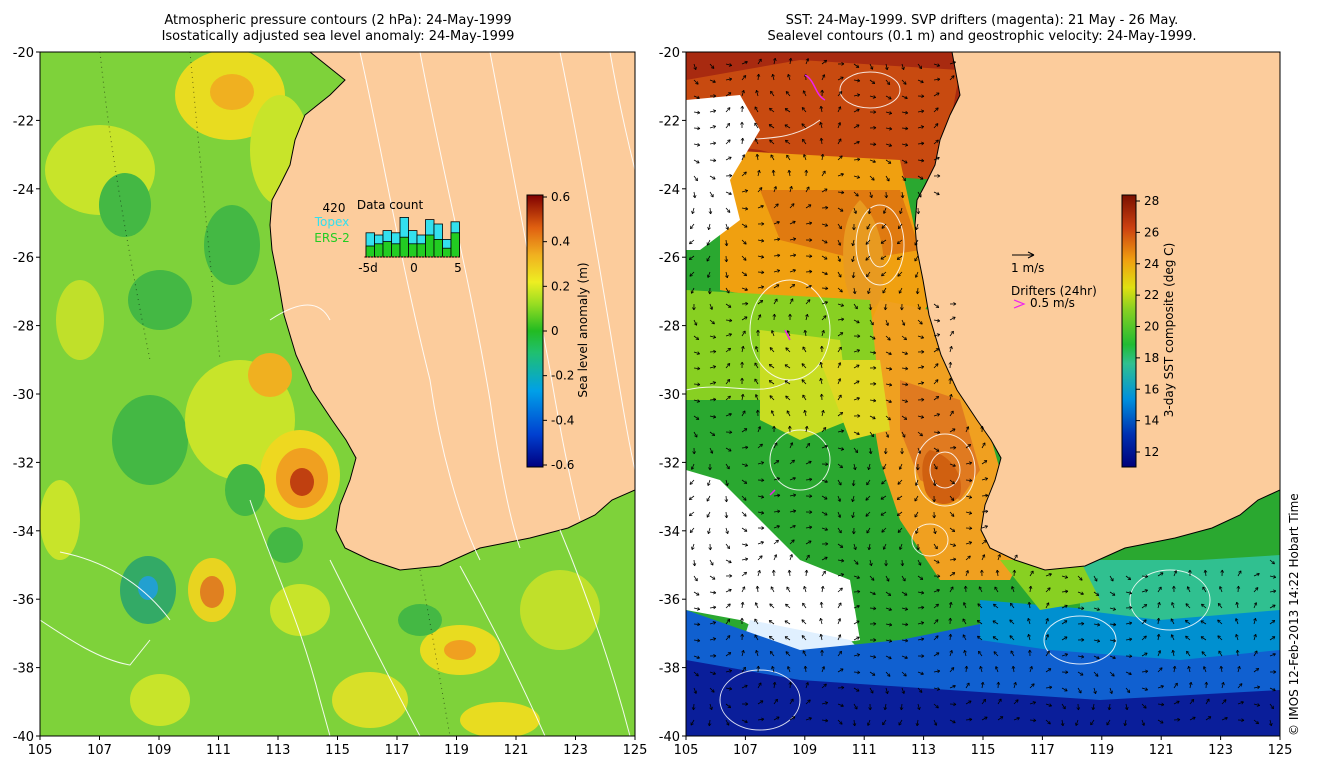  Describe the element at coordinates (332, 238) in the screenshot. I see `inset-ers-label: ERS-2` at that location.